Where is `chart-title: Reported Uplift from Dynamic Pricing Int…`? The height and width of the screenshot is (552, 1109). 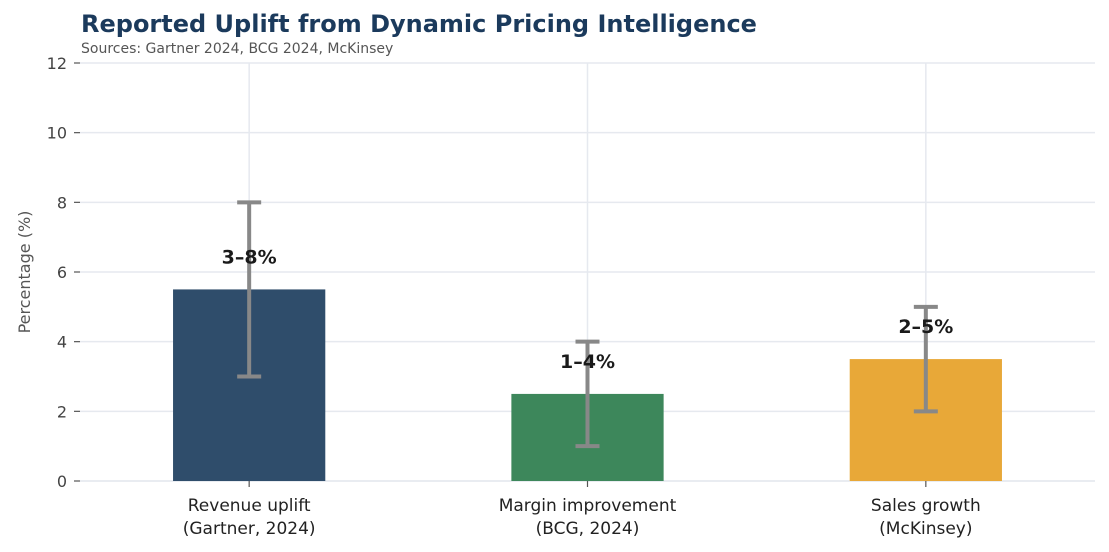 chart-title: Reported Uplift from Dynamic Pricing Int… is located at coordinates (419, 24).